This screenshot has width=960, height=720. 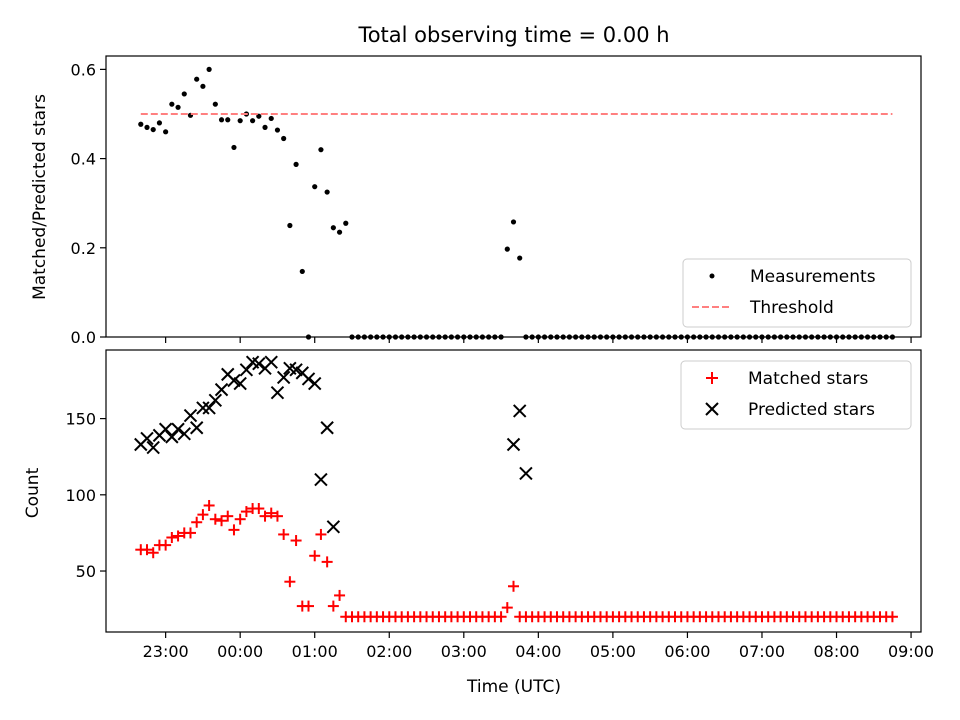 I want to click on top-legend-box, so click(x=797, y=293).